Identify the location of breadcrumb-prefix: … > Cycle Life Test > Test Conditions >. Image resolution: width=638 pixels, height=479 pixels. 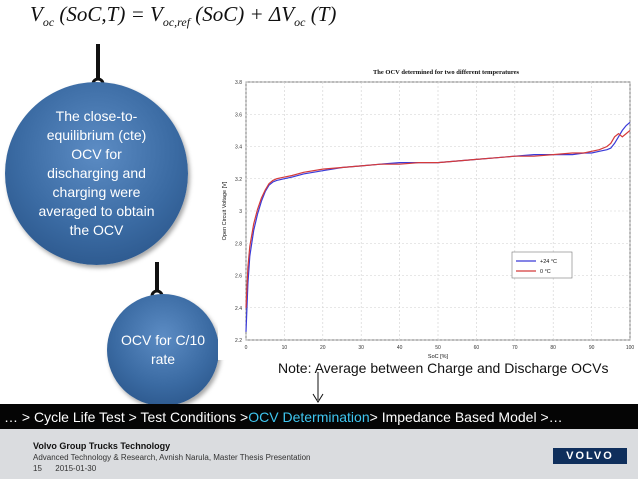
(126, 416).